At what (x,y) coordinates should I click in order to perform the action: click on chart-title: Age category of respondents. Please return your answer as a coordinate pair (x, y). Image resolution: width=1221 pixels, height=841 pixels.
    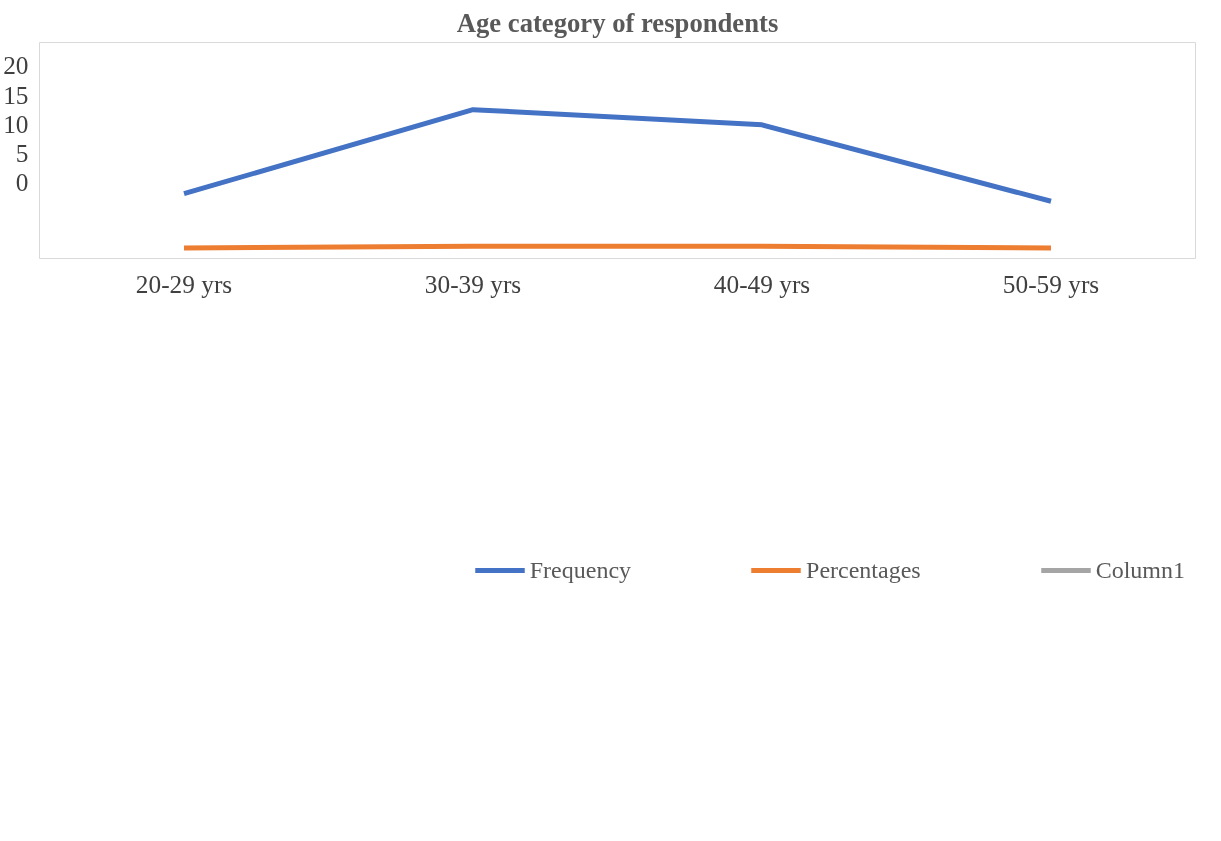
    Looking at the image, I should click on (617, 22).